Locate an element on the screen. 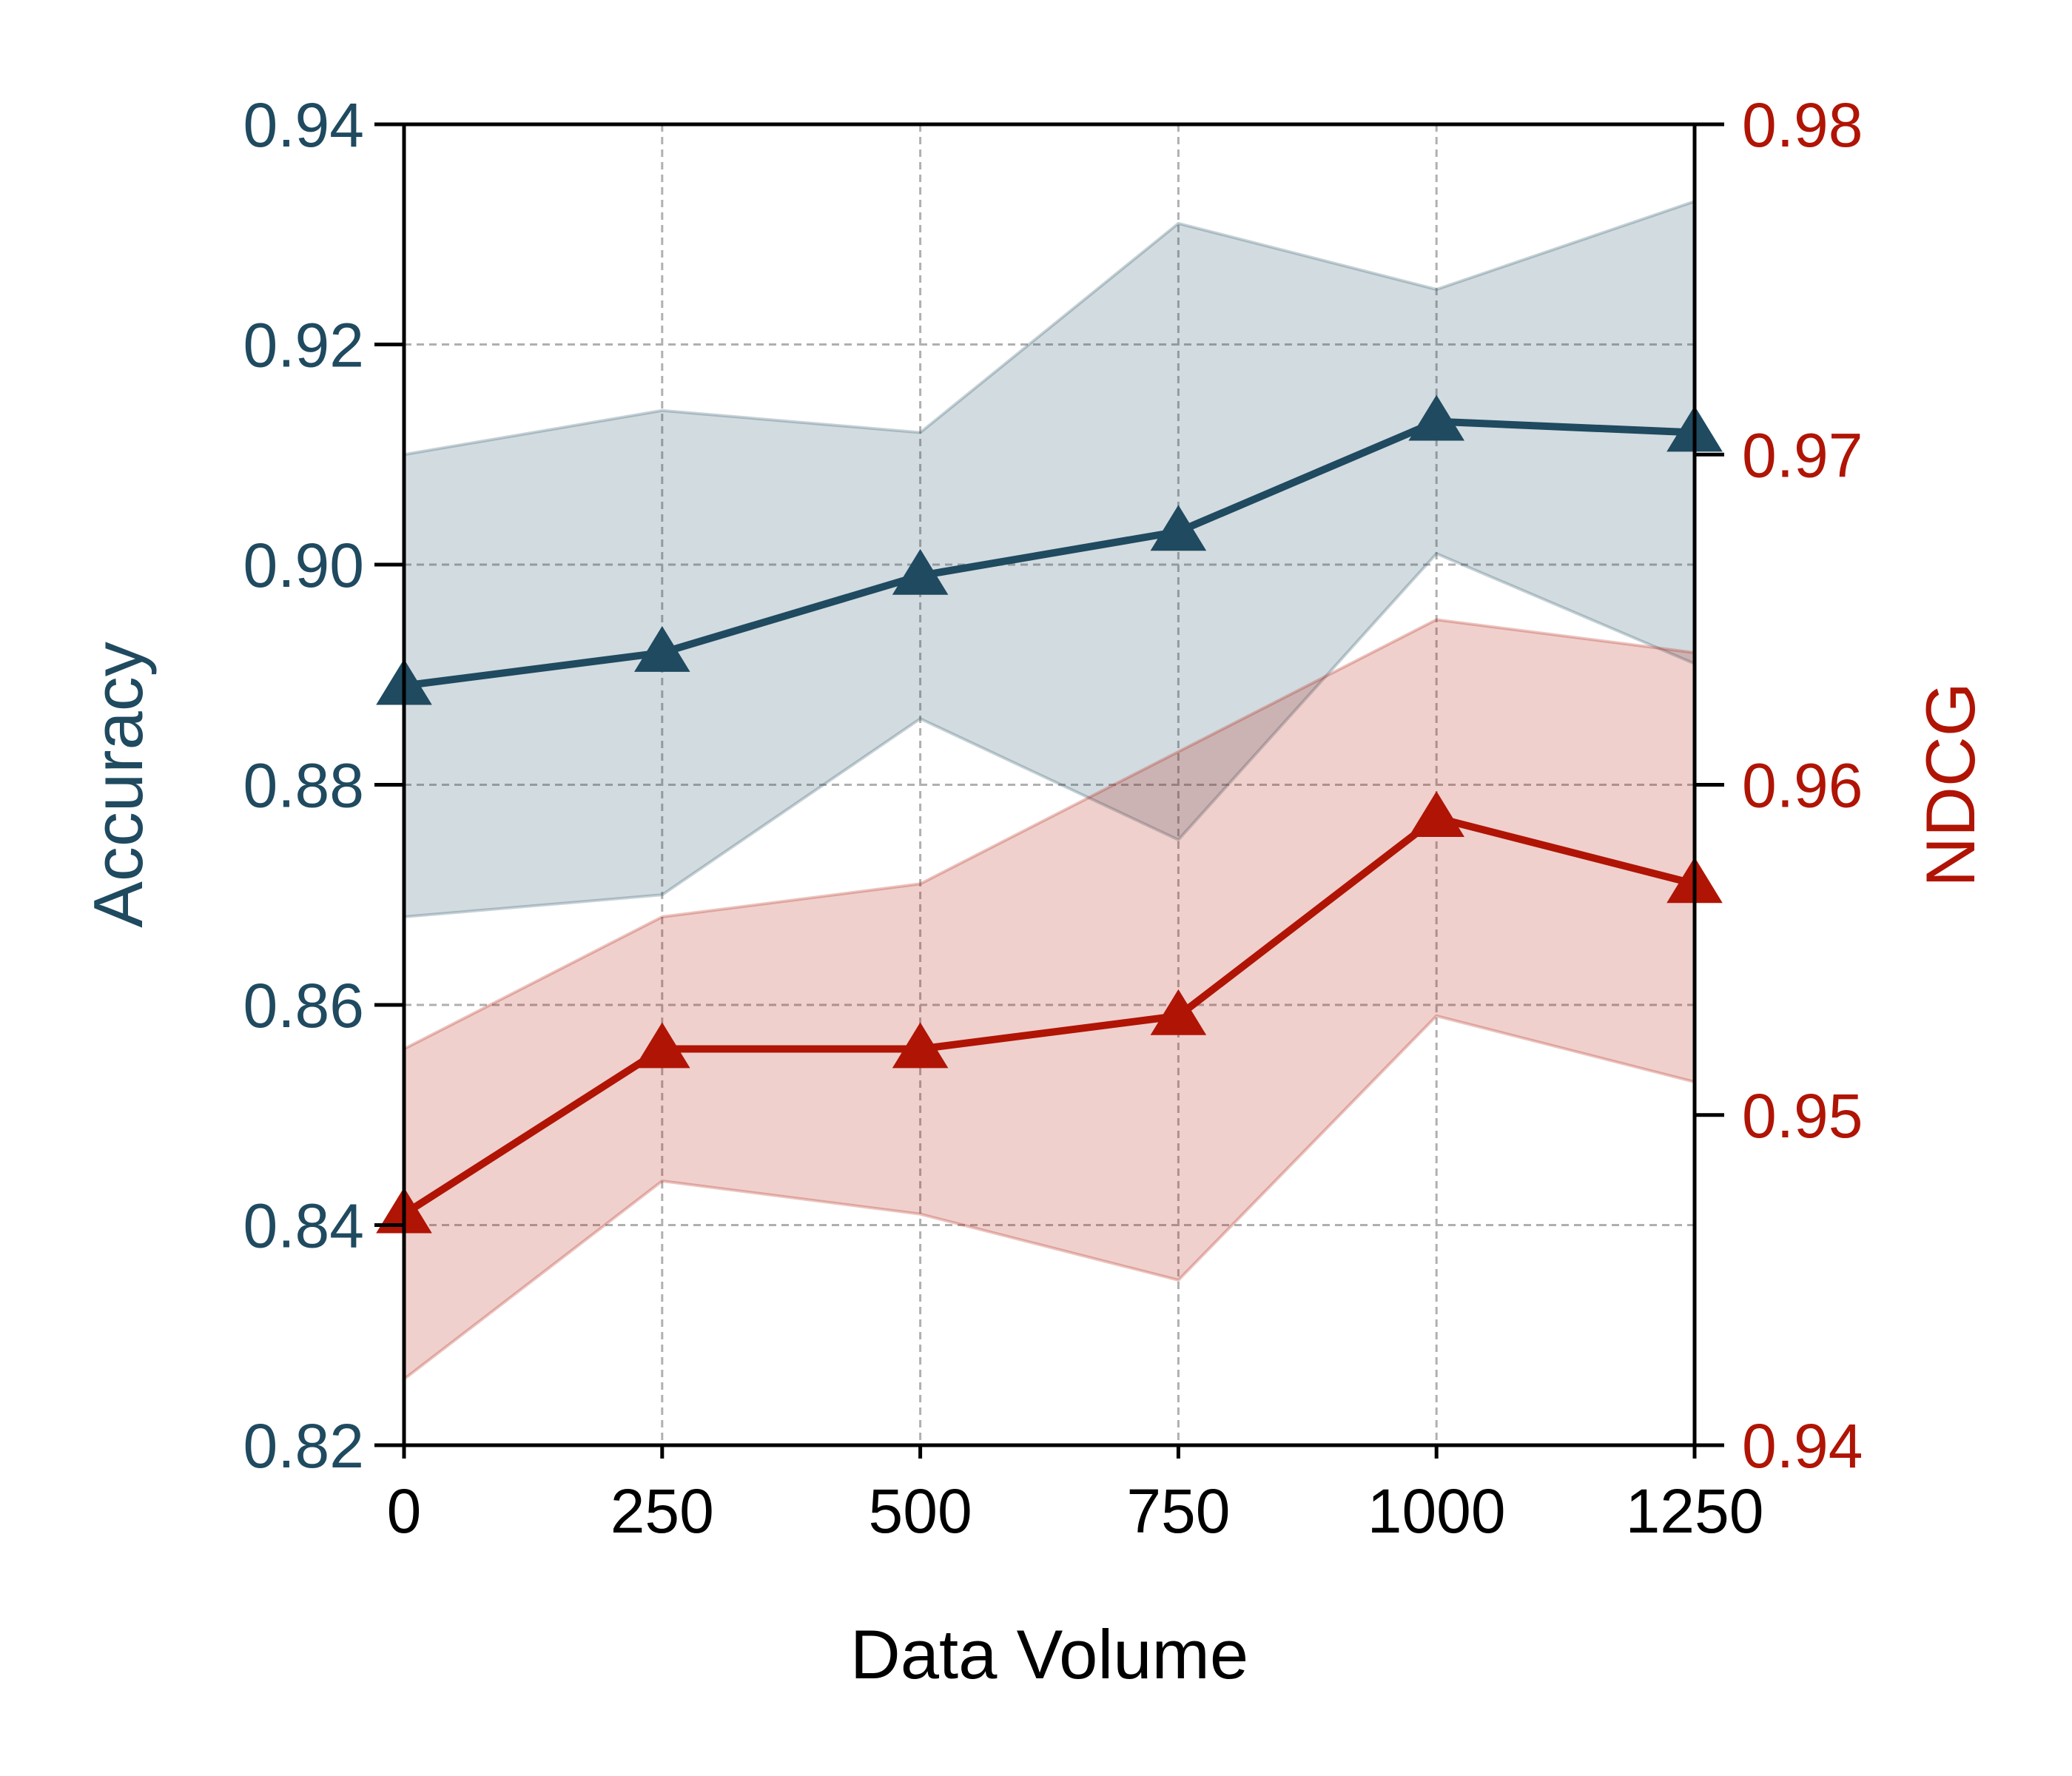 The height and width of the screenshot is (1776, 2072). x-tick-label: 1250 is located at coordinates (1695, 1511).